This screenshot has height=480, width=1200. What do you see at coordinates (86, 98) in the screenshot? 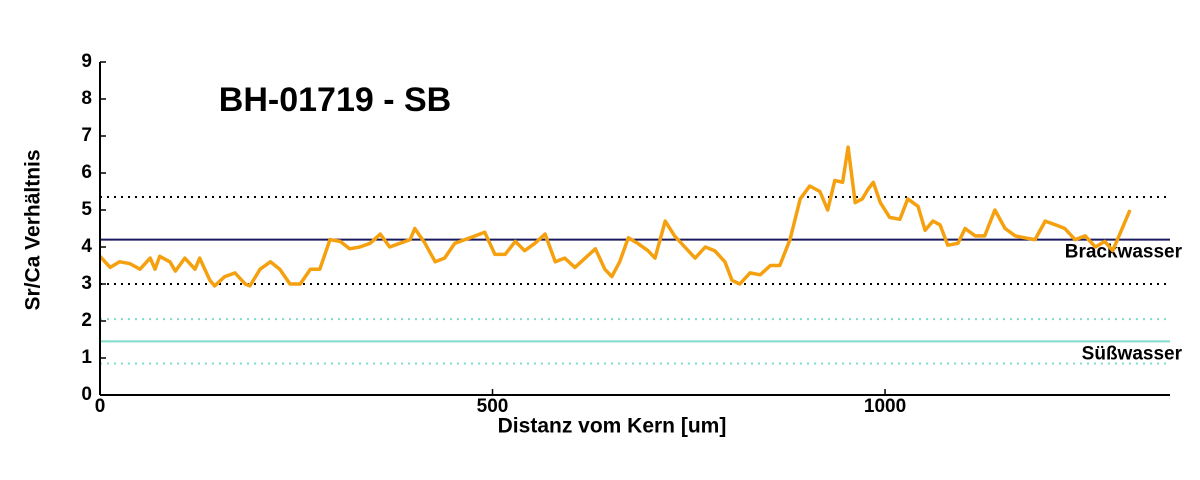
I see `y-tick-label: 8` at bounding box center [86, 98].